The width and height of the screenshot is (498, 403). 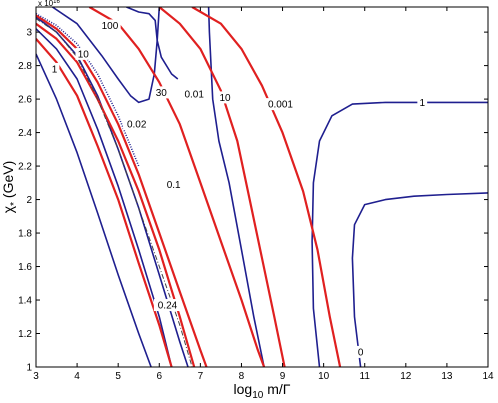 What do you see at coordinates (488, 376) in the screenshot?
I see `x-tick-label-11: 14` at bounding box center [488, 376].